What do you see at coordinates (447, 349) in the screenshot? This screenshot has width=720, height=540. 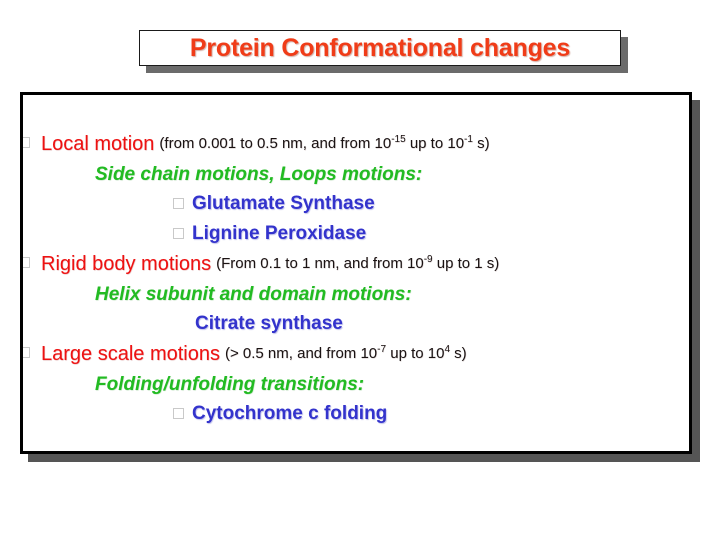 I see `detail-exponent-2: 4` at bounding box center [447, 349].